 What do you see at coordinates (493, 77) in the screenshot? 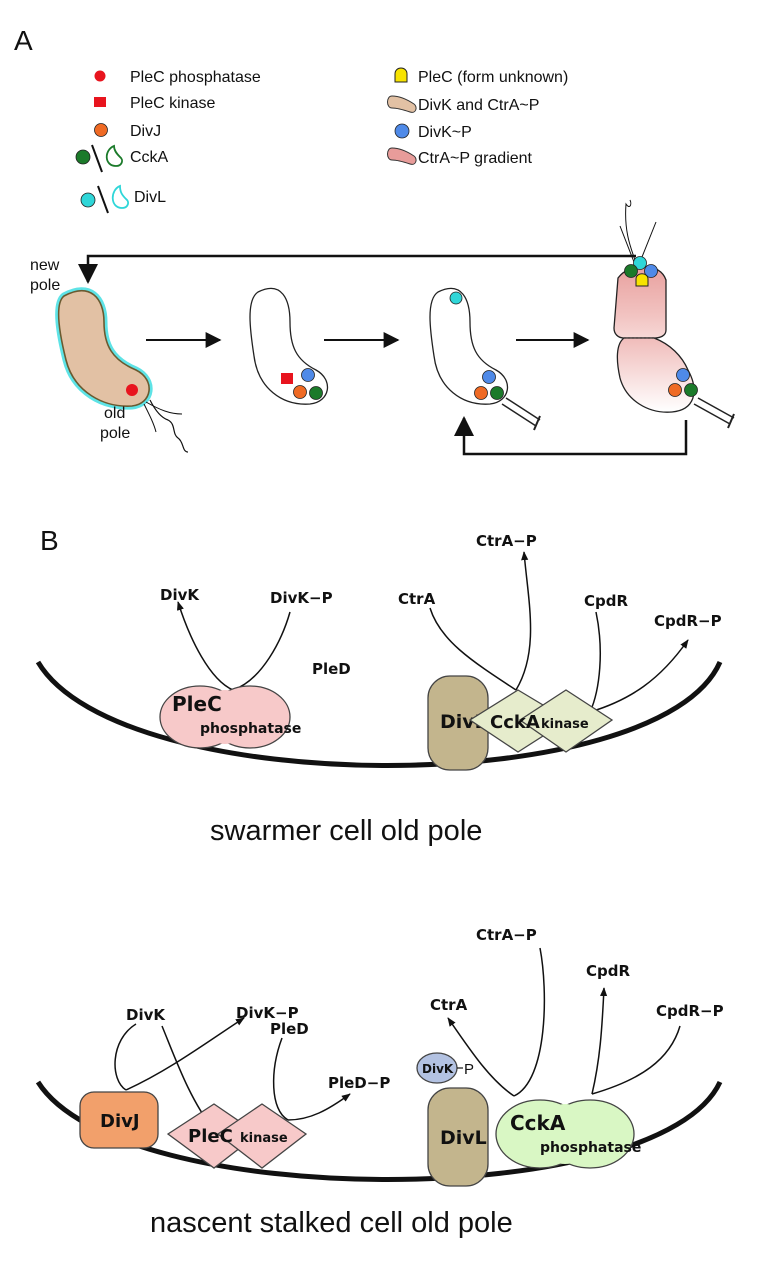
I see `legend-pleC-unknown: PleC (form unknown)` at bounding box center [493, 77].